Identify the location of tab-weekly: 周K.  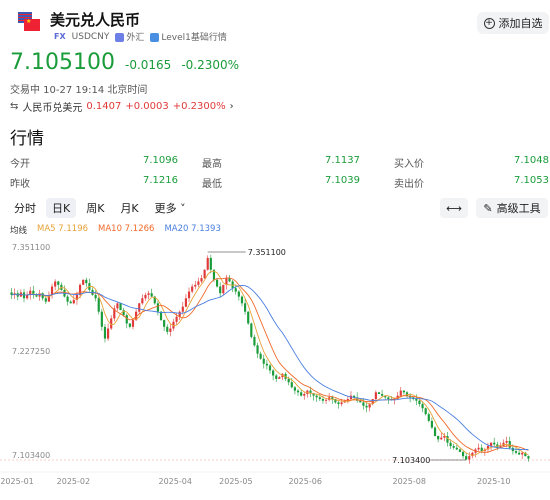
(95, 208).